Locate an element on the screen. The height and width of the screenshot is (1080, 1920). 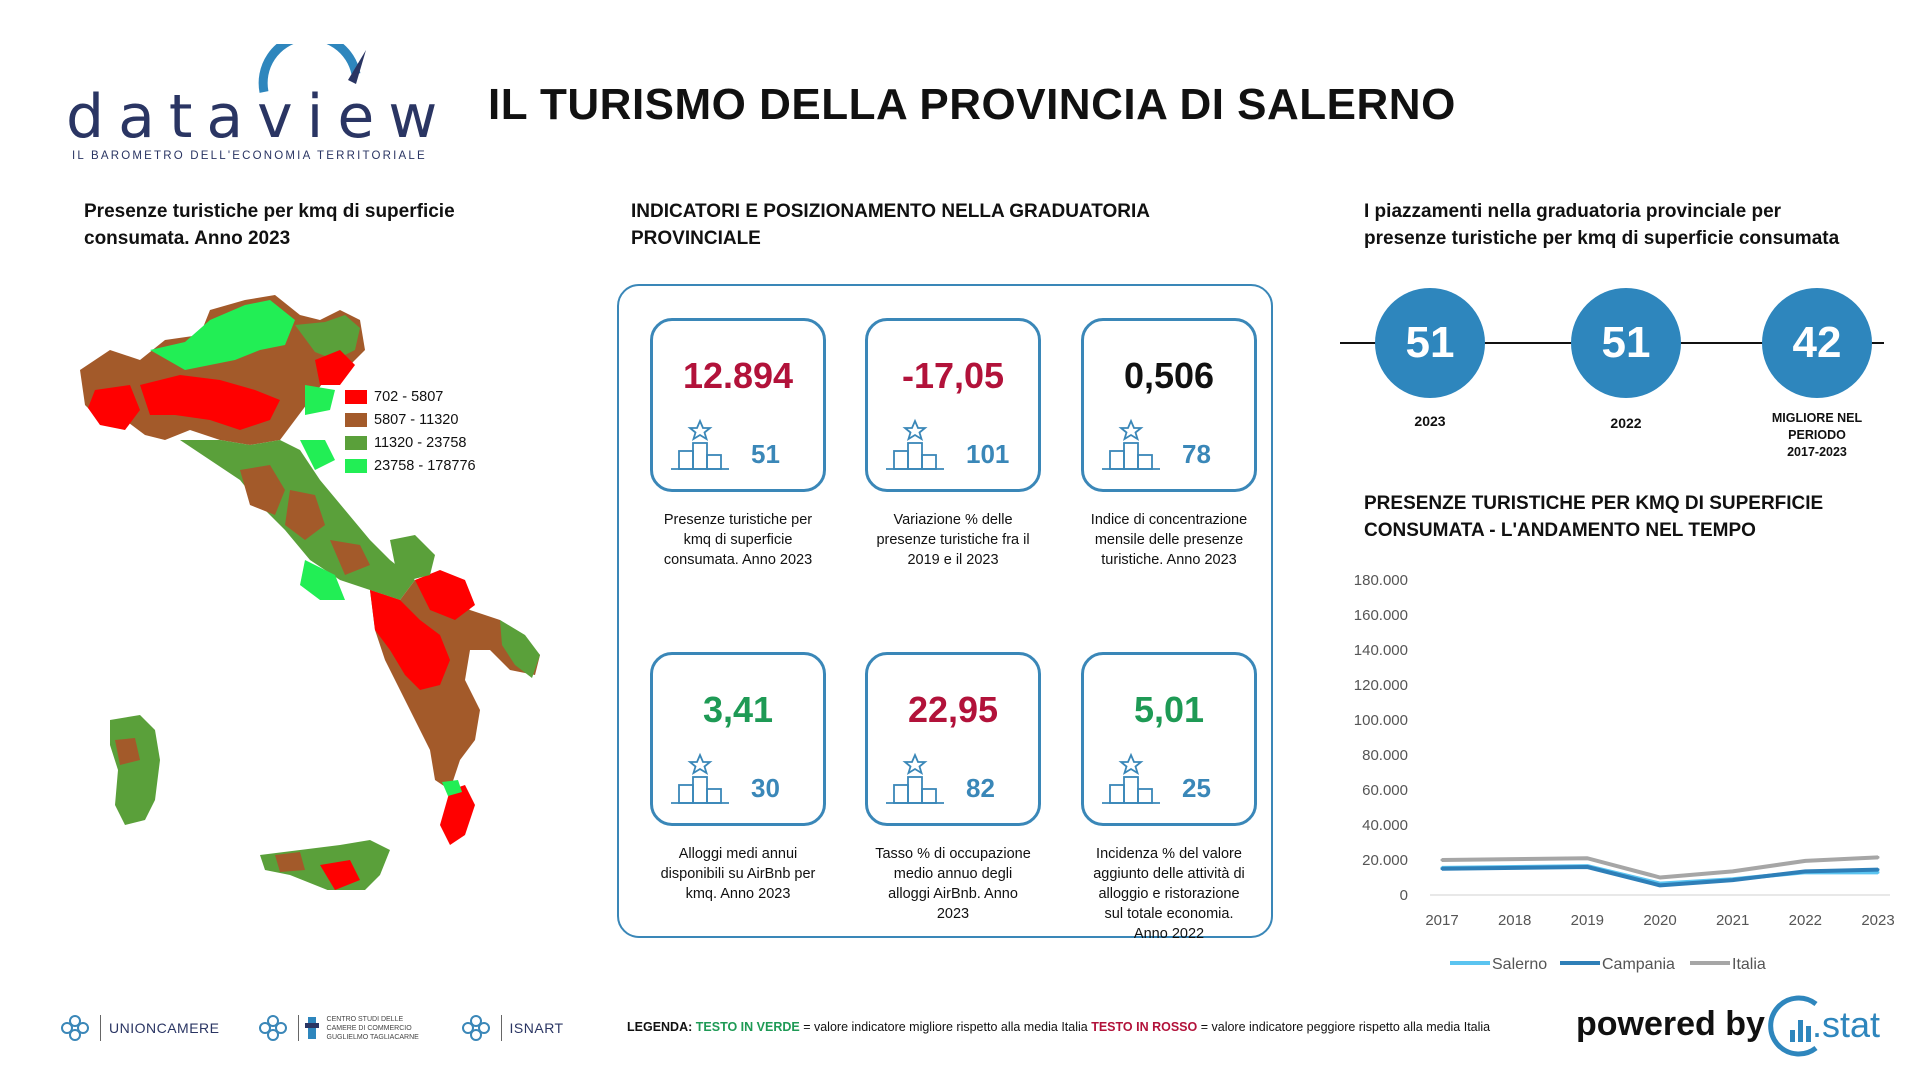
map-legend-item: 11320 - 23758 is located at coordinates (410, 442).